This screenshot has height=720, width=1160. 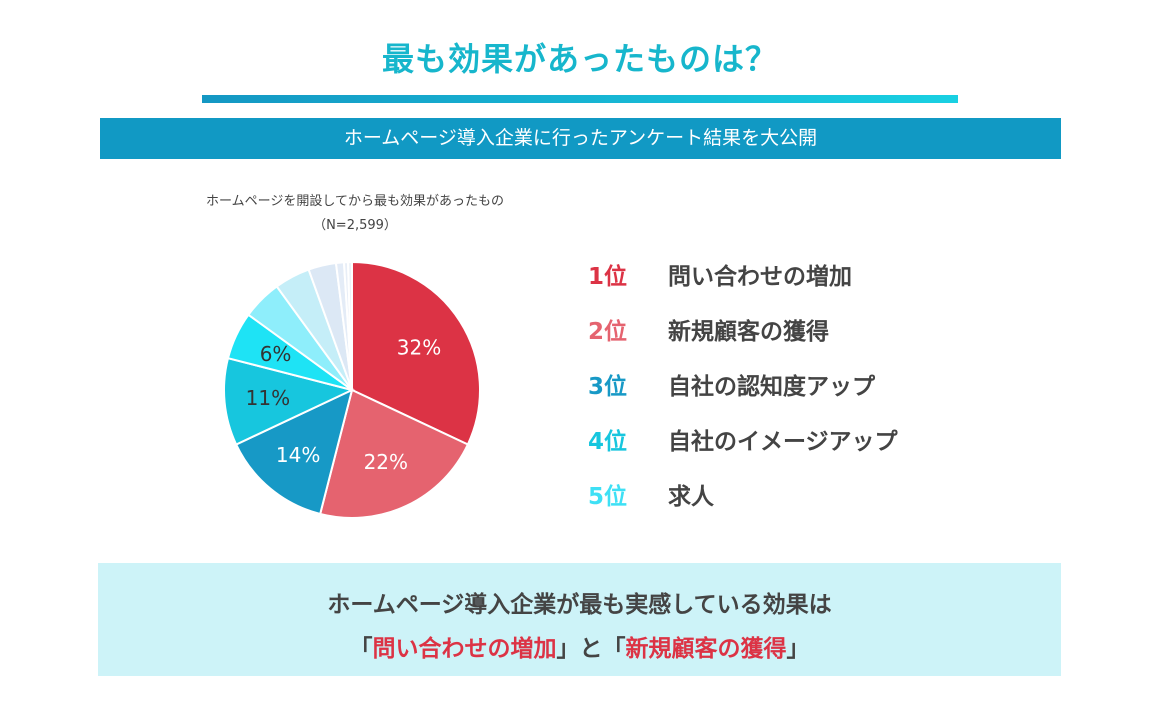 What do you see at coordinates (355, 201) in the screenshot?
I see `chart-title: ホームページを開設してから最も効果があったもの` at bounding box center [355, 201].